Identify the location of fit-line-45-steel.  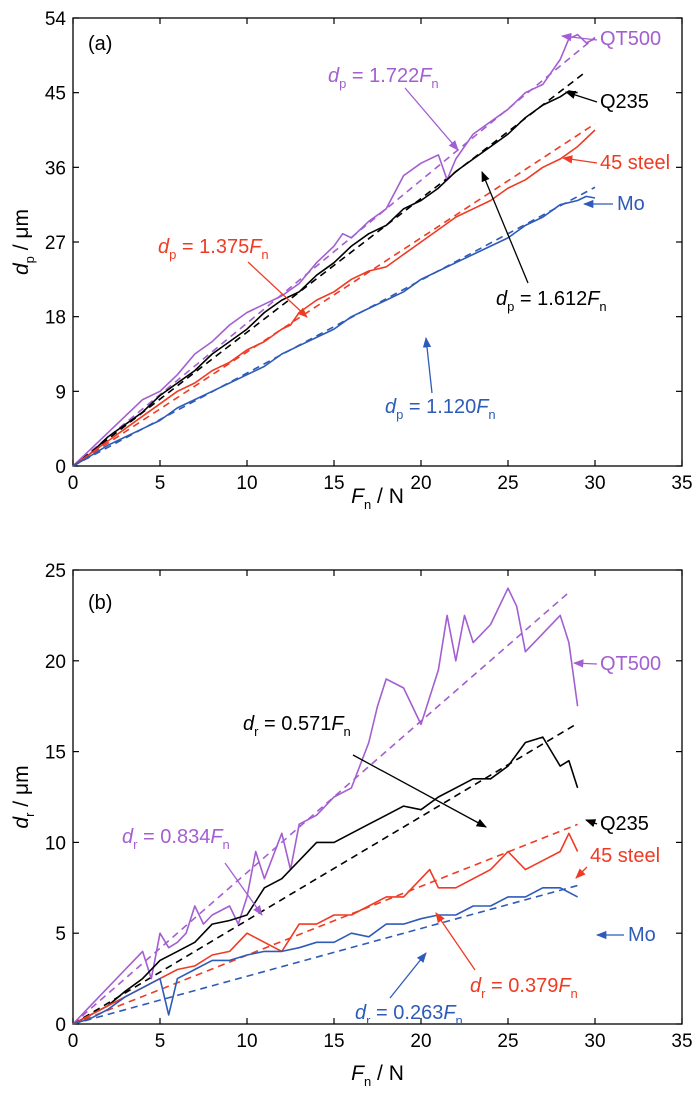
(325, 924).